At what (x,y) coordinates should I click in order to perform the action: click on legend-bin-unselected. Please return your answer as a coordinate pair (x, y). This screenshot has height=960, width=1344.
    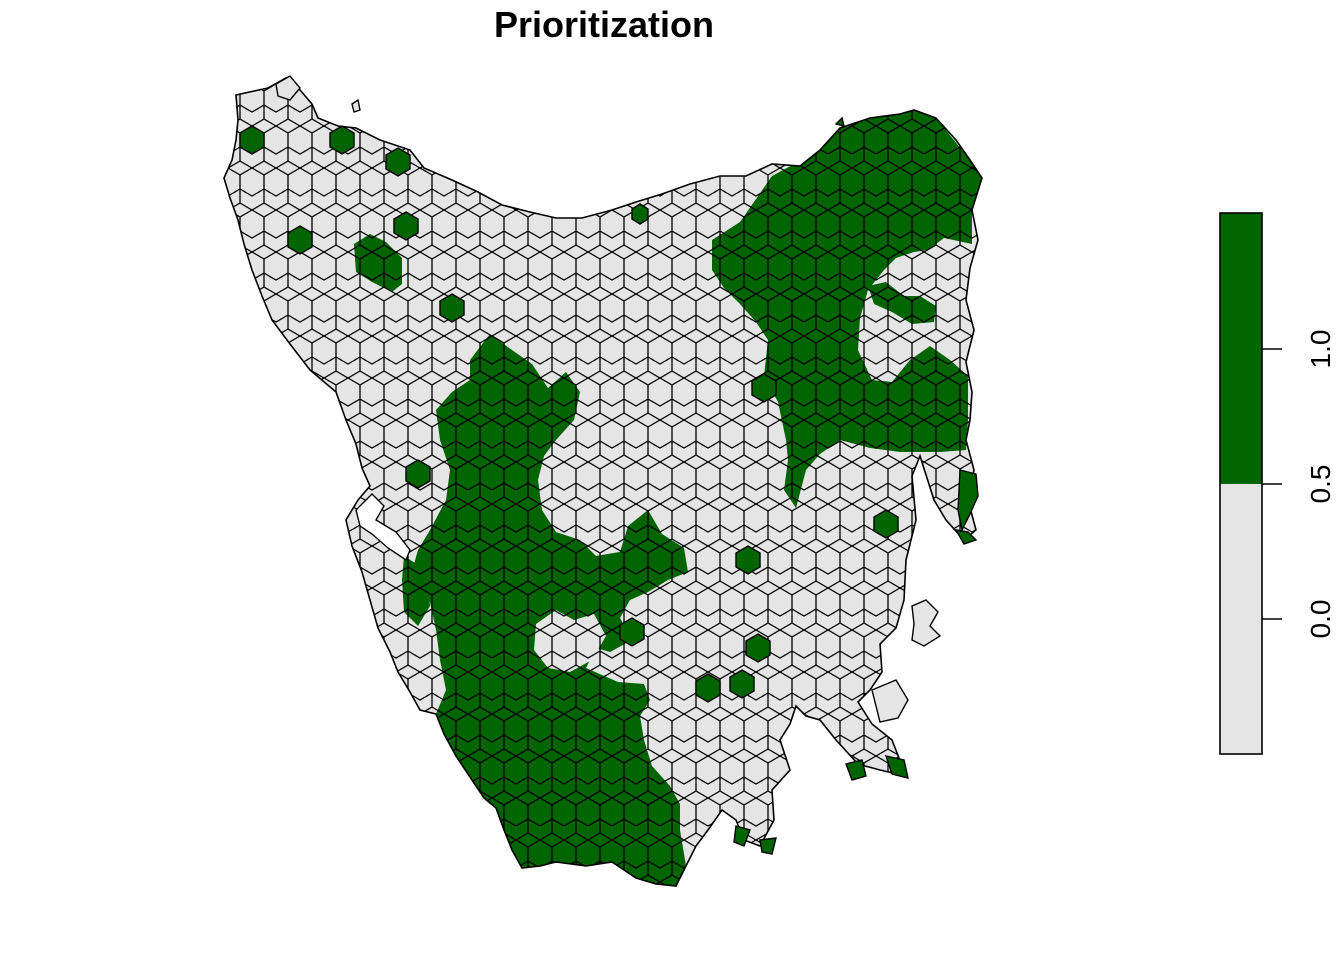
    Looking at the image, I should click on (1241, 619).